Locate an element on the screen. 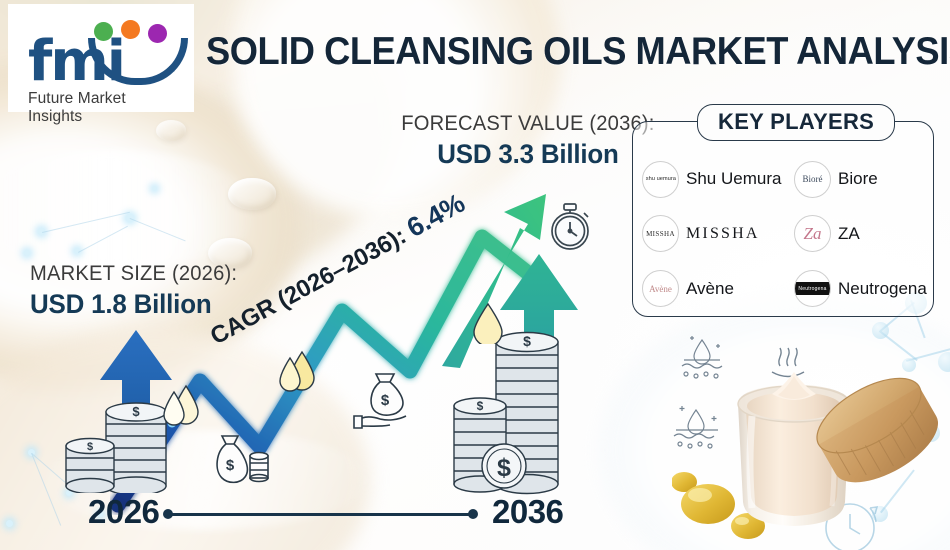 This screenshot has height=550, width=950. timeline-dot-end is located at coordinates (473, 514).